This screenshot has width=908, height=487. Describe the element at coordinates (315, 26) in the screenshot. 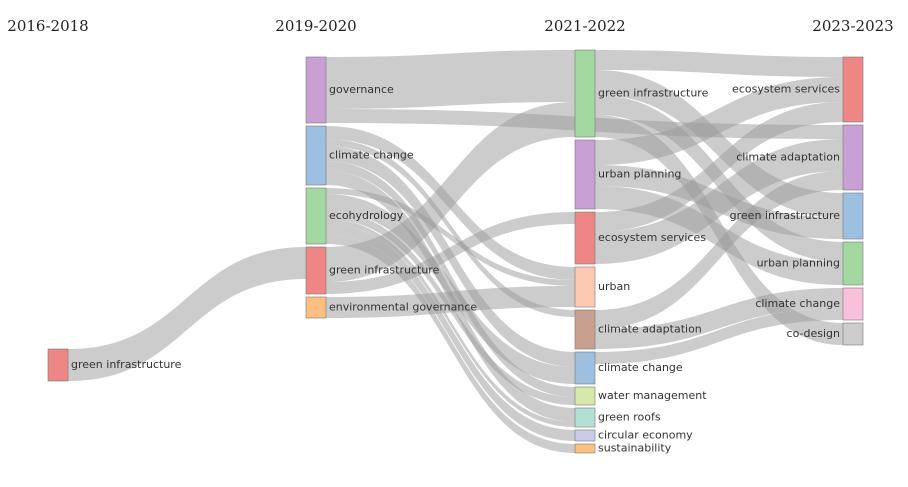

I see `column-title: 2019-2020` at that location.